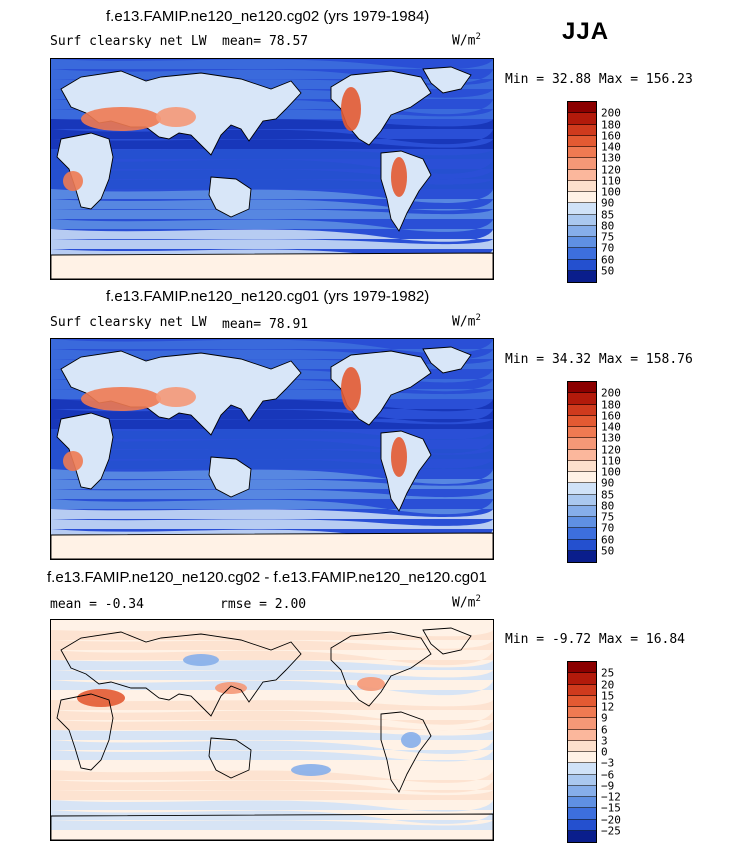  I want to click on unit-superscript: 2, so click(478, 318).